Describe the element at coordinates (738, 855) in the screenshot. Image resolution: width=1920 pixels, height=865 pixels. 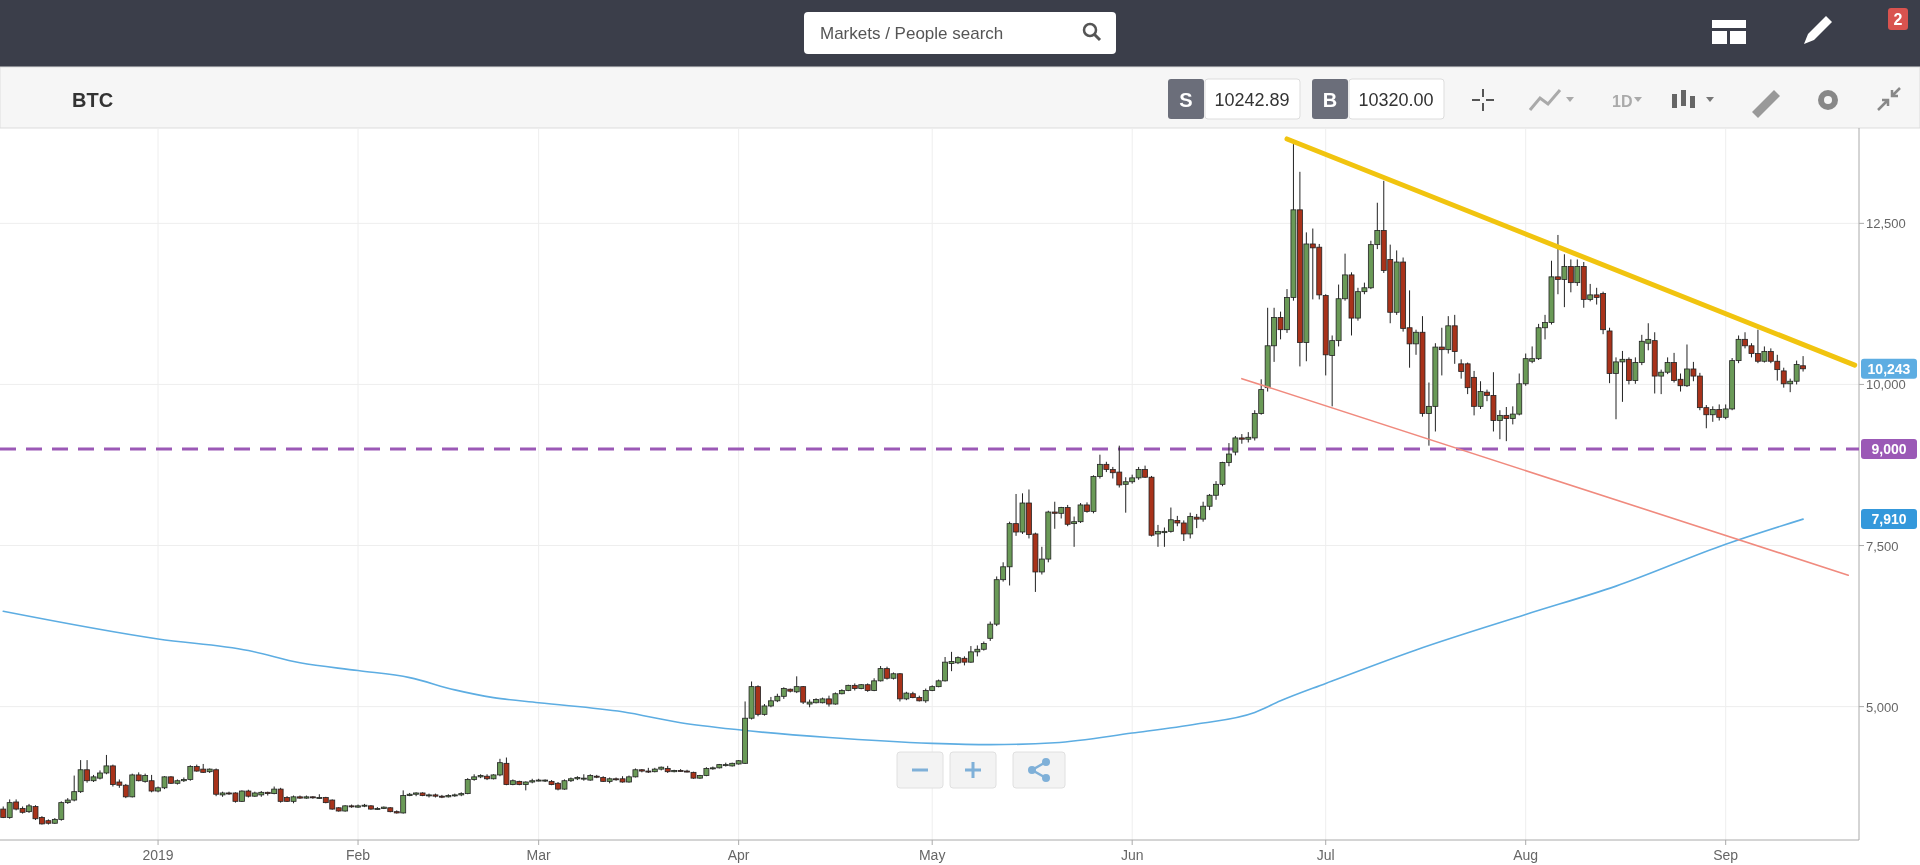
I see `x-tick-label: Apr` at that location.